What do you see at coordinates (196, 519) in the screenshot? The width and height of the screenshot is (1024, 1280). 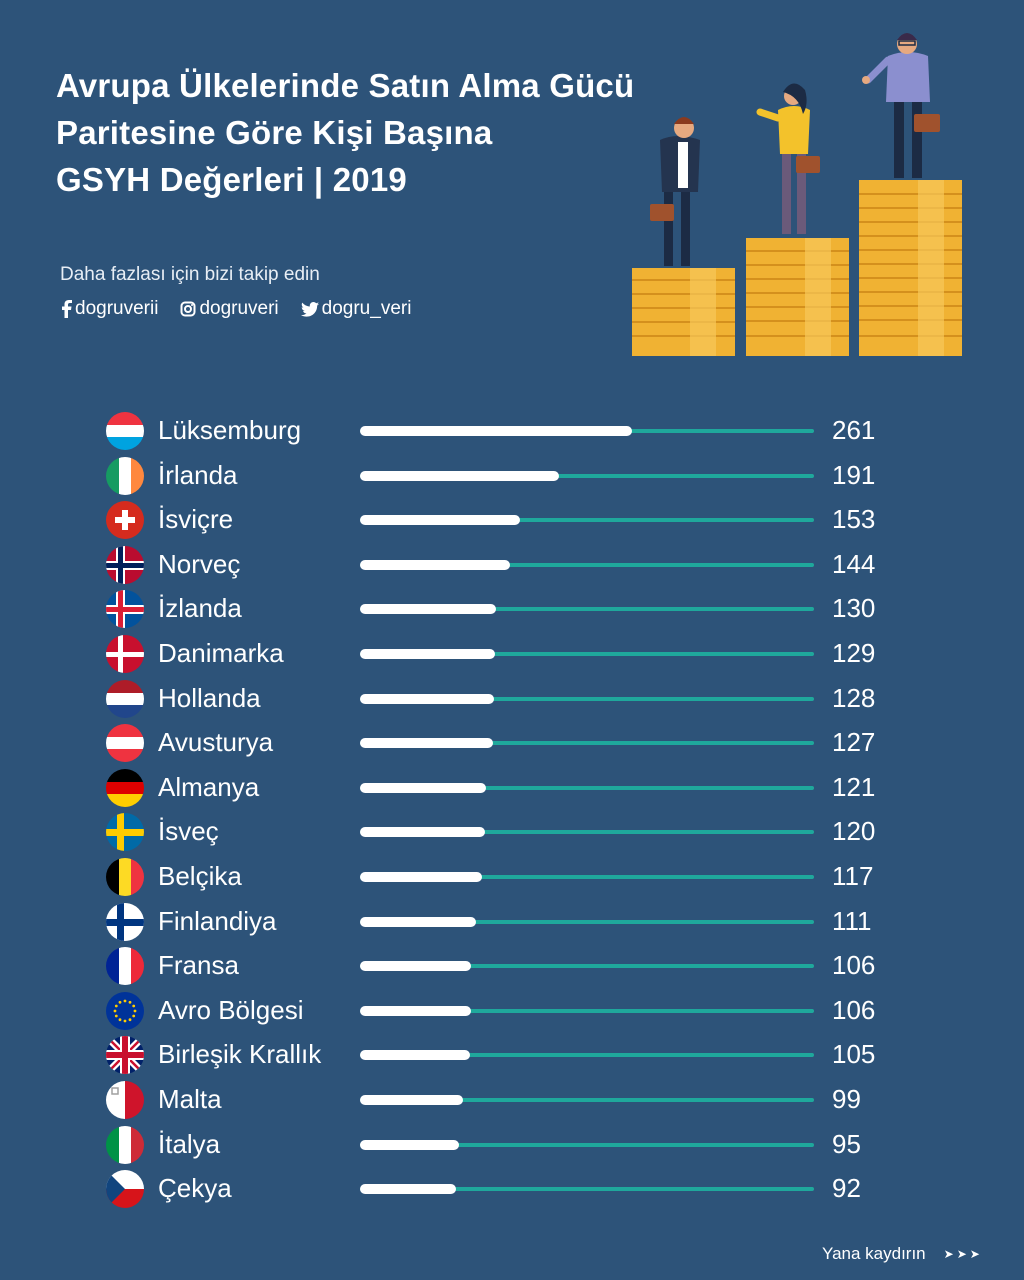 I see `country-label: İsviçre` at bounding box center [196, 519].